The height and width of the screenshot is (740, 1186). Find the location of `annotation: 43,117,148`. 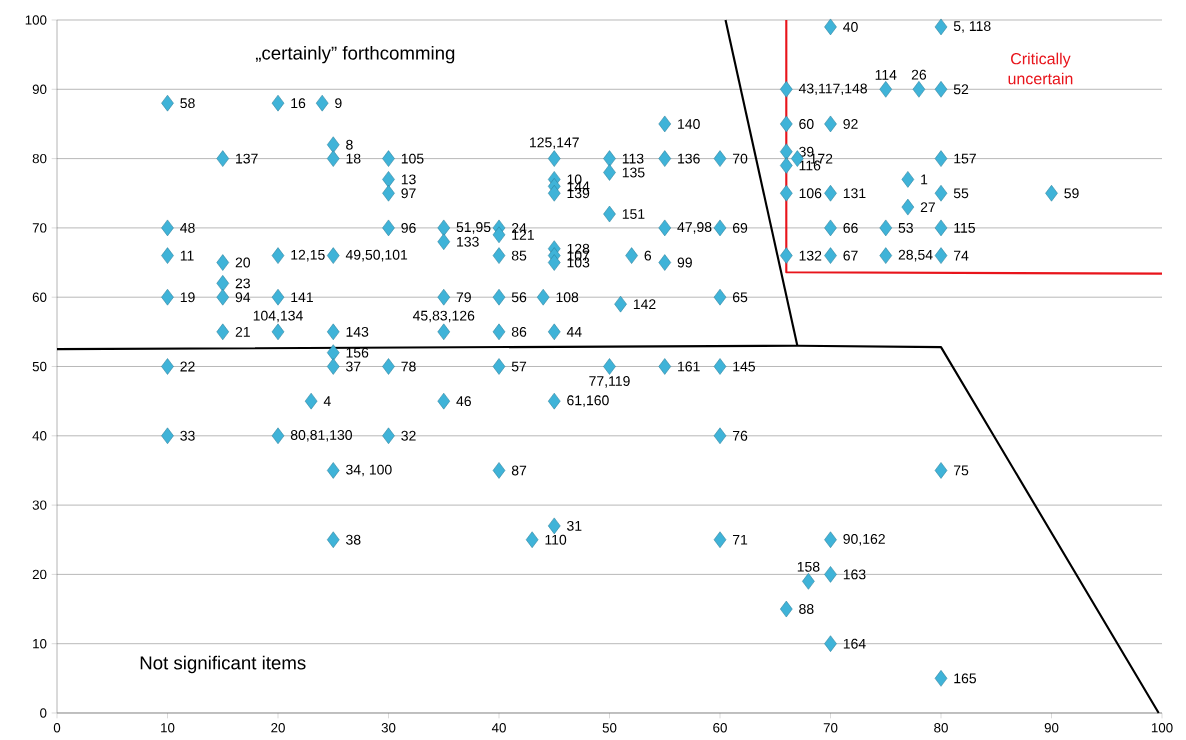

annotation: 43,117,148 is located at coordinates (832, 89).